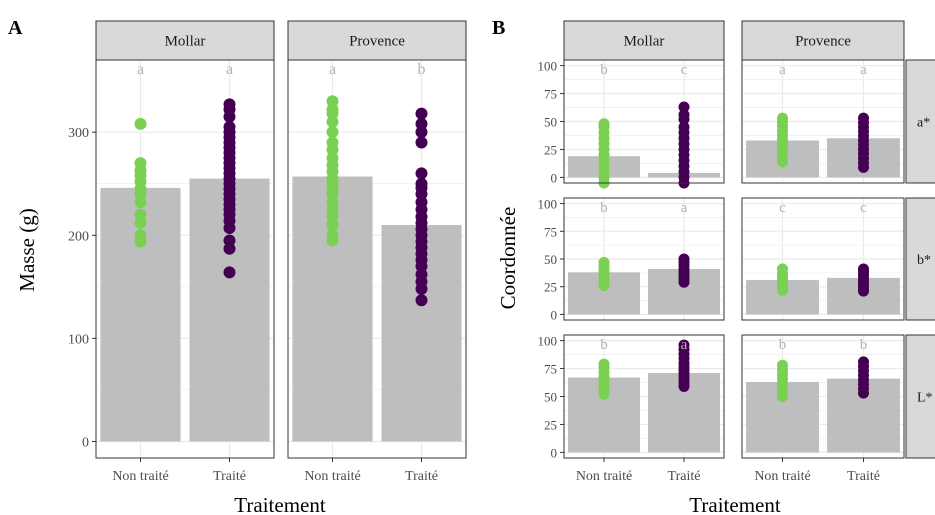 Image resolution: width=935 pixels, height=515 pixels. Describe the element at coordinates (280, 504) in the screenshot. I see `x-axis-title-a: Traitement` at that location.